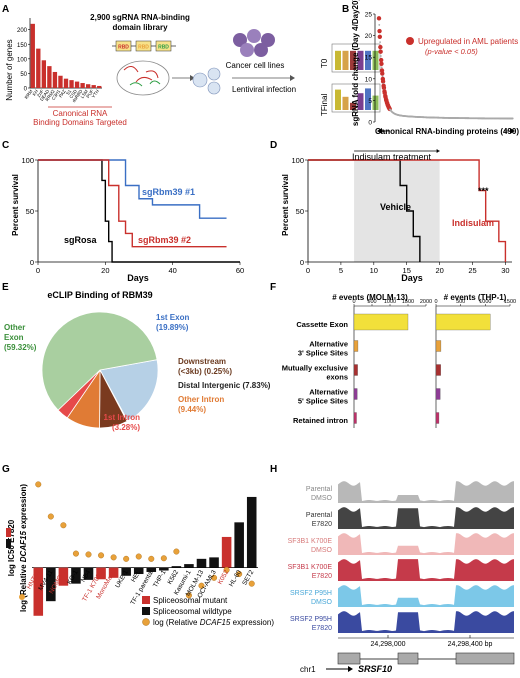  I want to click on panel-b-xlabel-bg, so click(447, 131).